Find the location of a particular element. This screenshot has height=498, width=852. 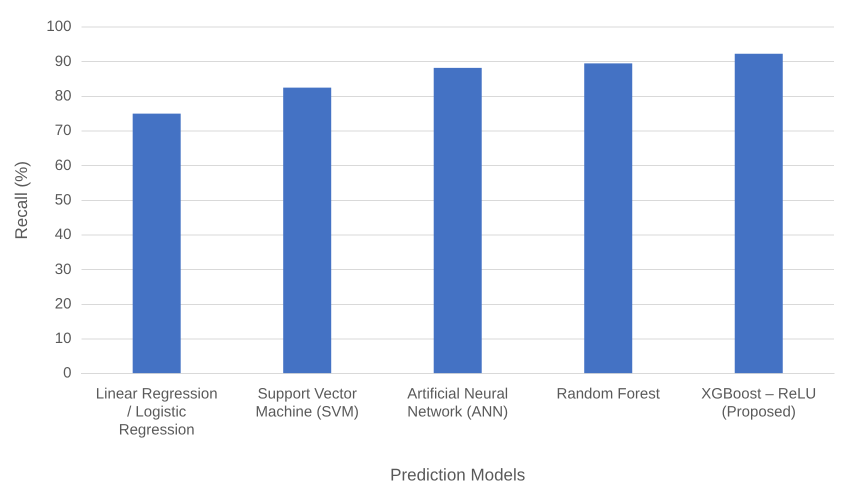

y-tick-label: 70 is located at coordinates (63, 131).